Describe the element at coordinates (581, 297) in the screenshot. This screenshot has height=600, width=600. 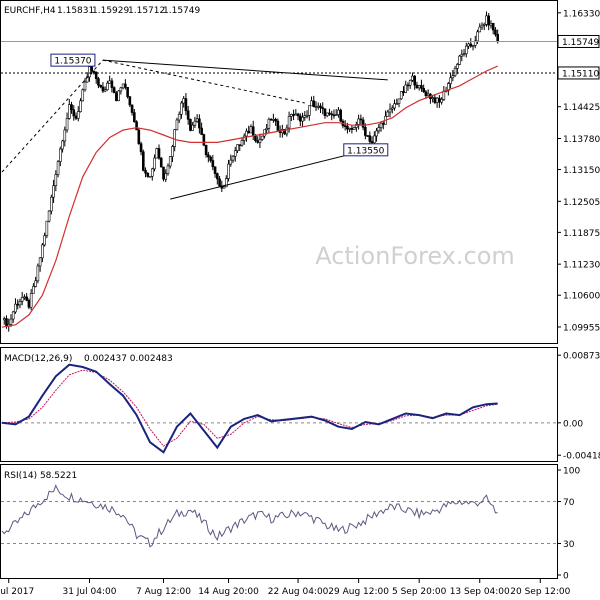
I see `price-tick-label: 1.10600` at that location.